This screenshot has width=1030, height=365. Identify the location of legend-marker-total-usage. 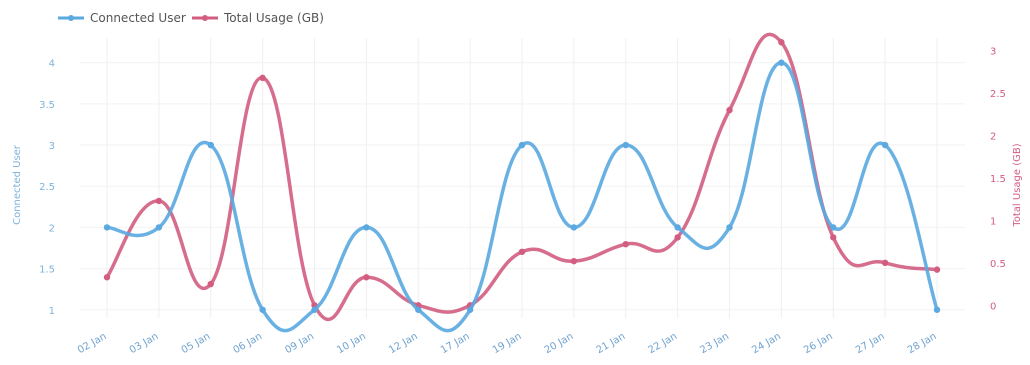
(205, 18).